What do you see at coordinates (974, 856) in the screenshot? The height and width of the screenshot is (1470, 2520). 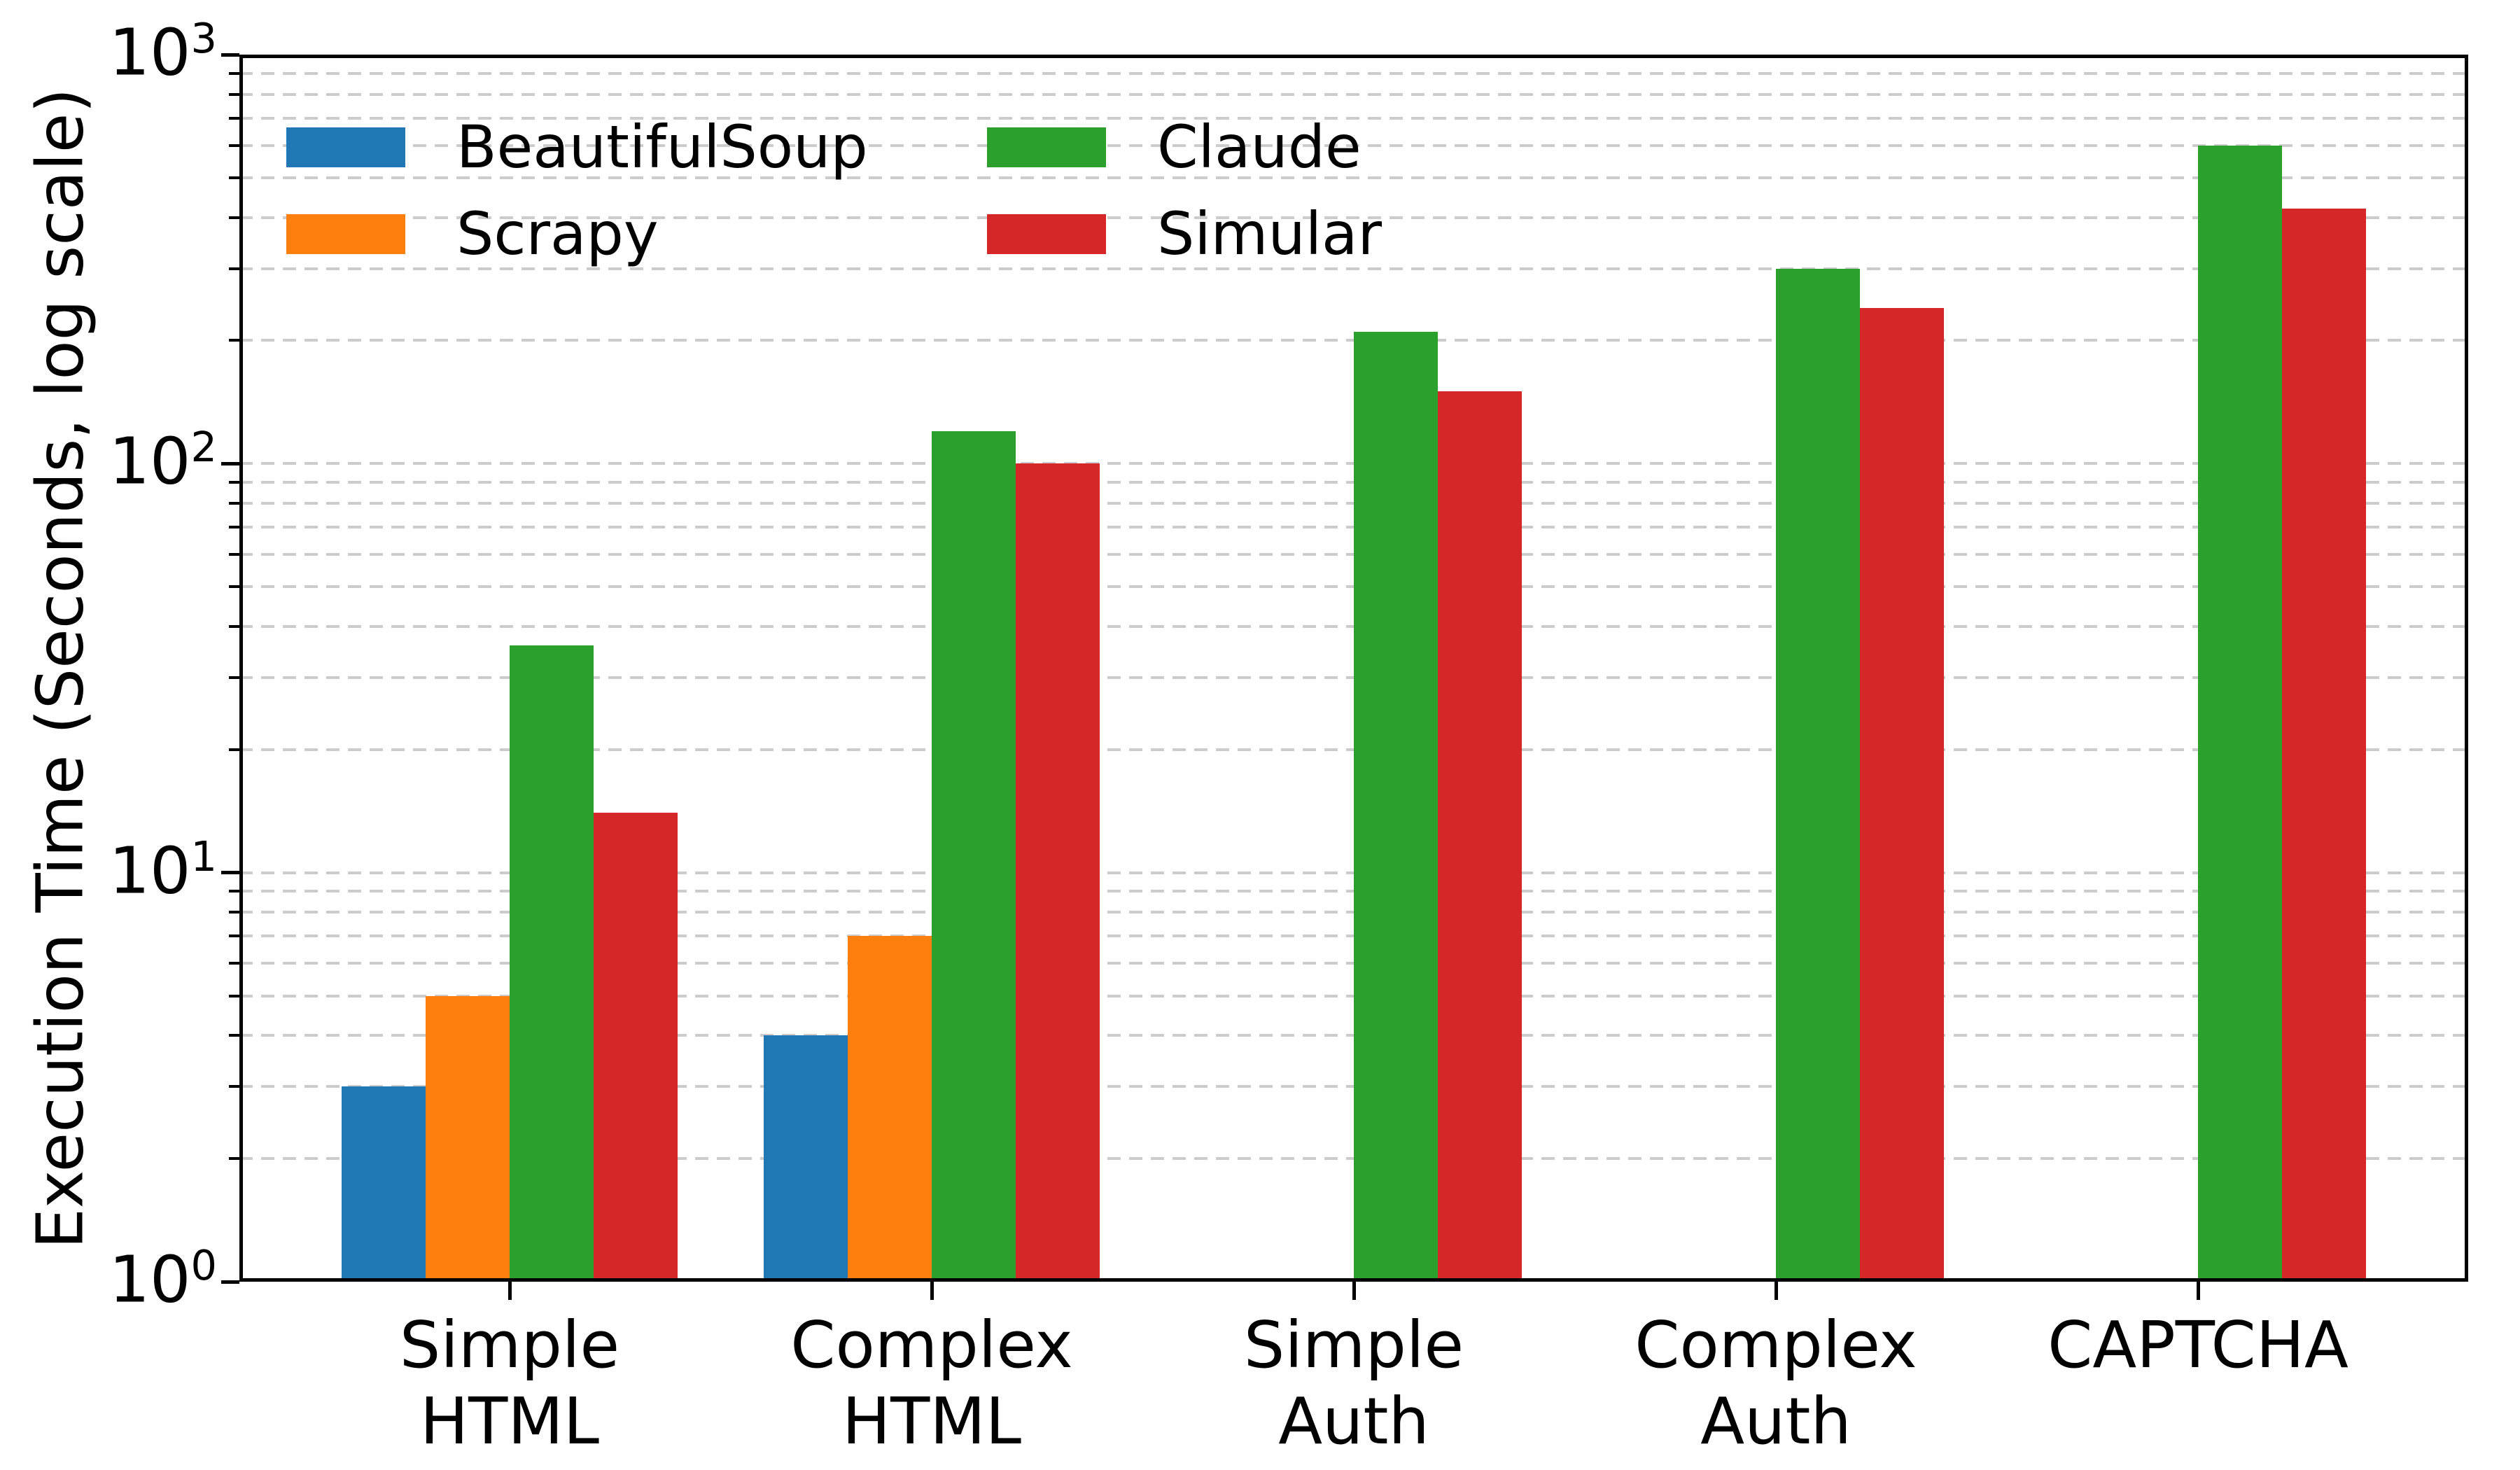 I see `bar-claude-complex-html` at bounding box center [974, 856].